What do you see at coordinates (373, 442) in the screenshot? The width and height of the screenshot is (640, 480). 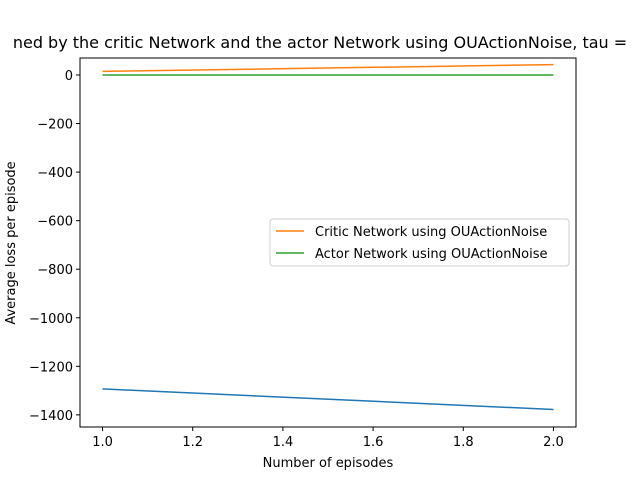 I see `x-tick-label: 1.6` at bounding box center [373, 442].